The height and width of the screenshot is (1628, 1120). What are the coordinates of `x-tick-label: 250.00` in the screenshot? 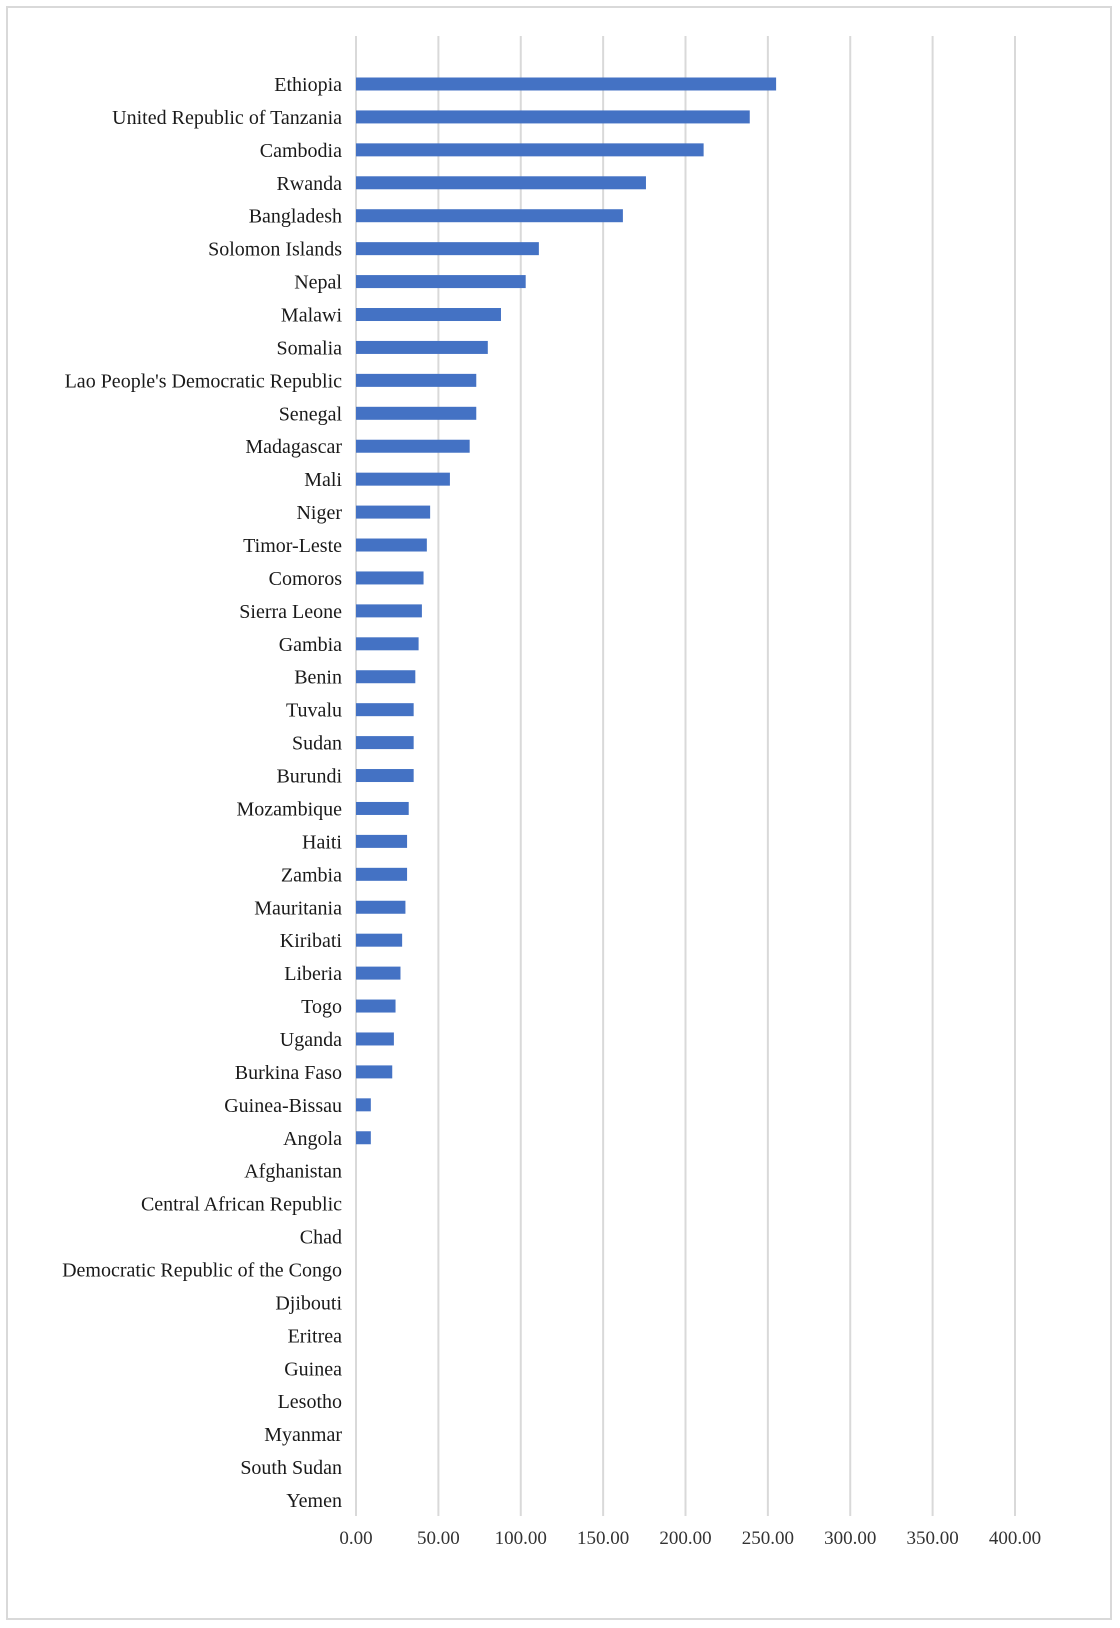 It's located at (768, 1538).